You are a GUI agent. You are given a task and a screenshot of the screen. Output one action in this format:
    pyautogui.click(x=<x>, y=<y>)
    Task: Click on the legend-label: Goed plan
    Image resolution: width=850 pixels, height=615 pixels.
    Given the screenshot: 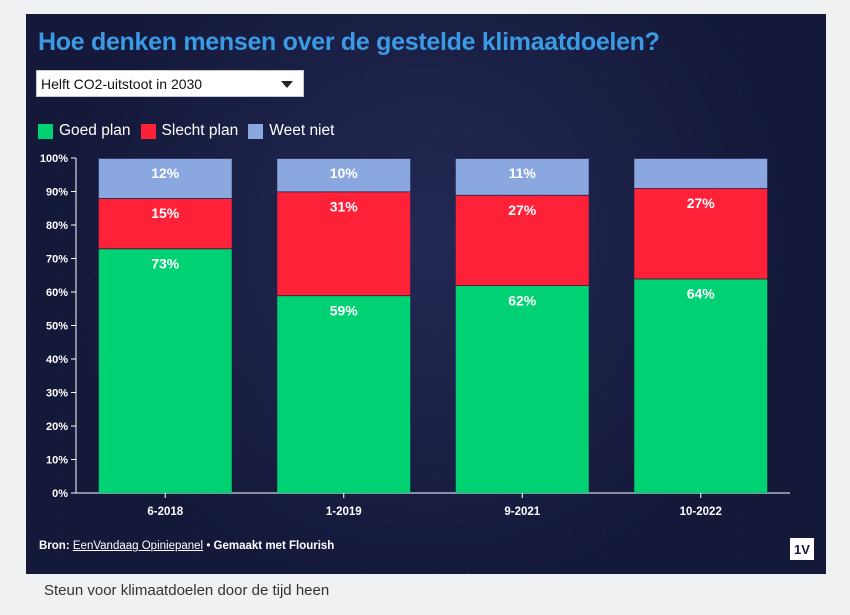 What is the action you would take?
    pyautogui.click(x=95, y=130)
    